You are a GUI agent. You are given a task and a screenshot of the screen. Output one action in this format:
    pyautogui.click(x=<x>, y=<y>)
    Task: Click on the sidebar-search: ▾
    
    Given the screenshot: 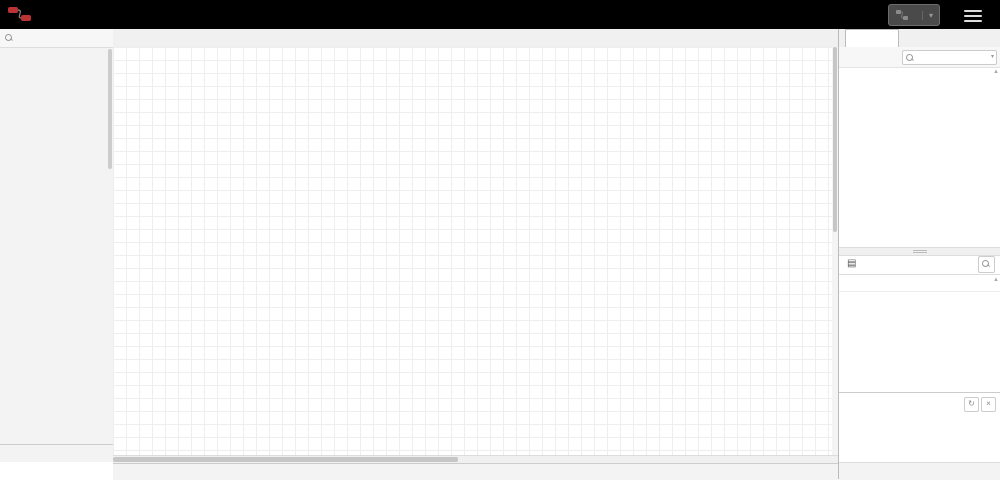 What is the action you would take?
    pyautogui.click(x=919, y=57)
    